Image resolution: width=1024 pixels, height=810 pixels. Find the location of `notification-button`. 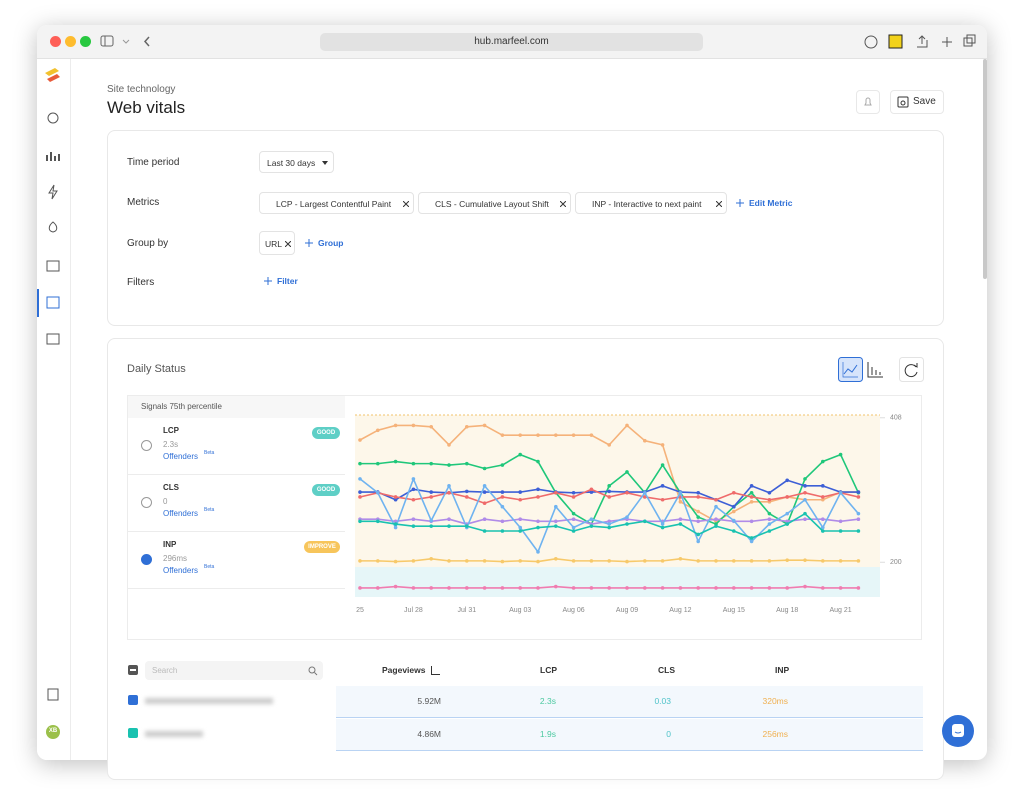

notification-button is located at coordinates (868, 102).